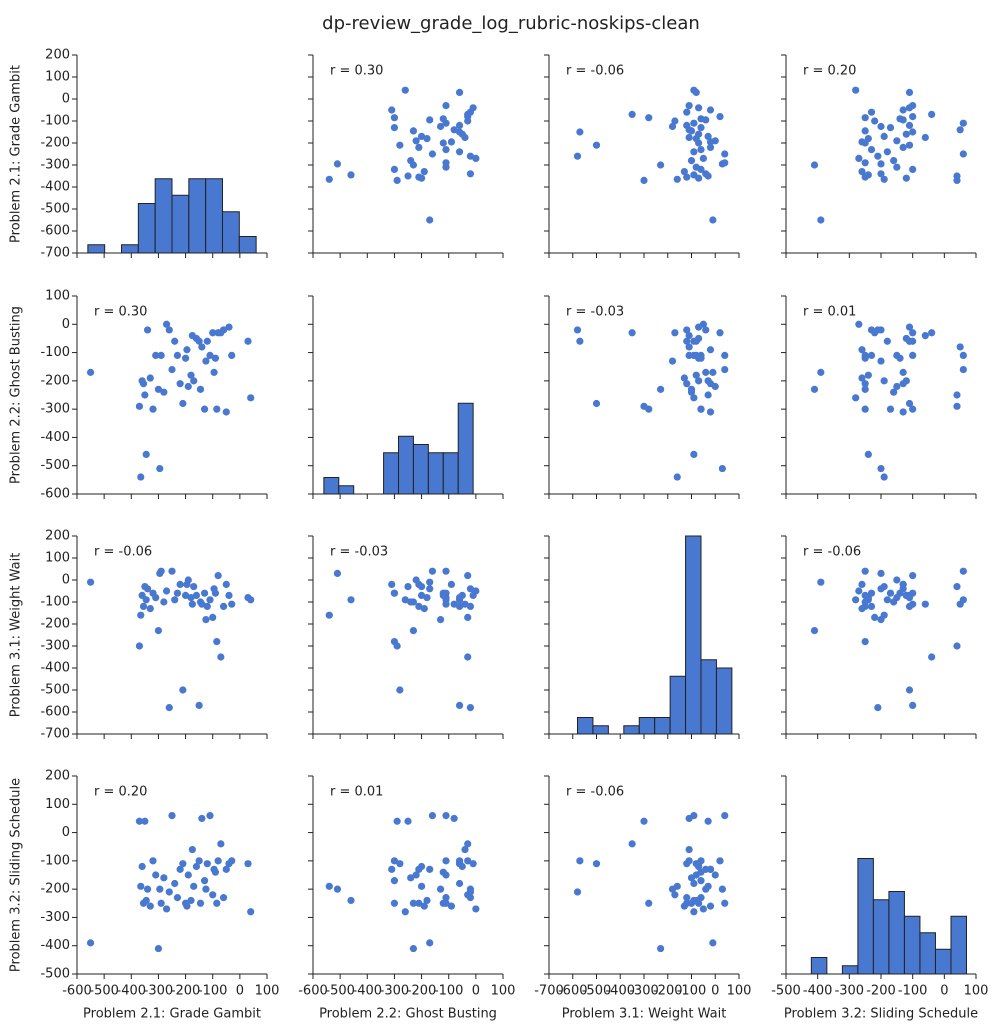  What do you see at coordinates (55, 860) in the screenshot?
I see `y-tick-label: -100` at bounding box center [55, 860].